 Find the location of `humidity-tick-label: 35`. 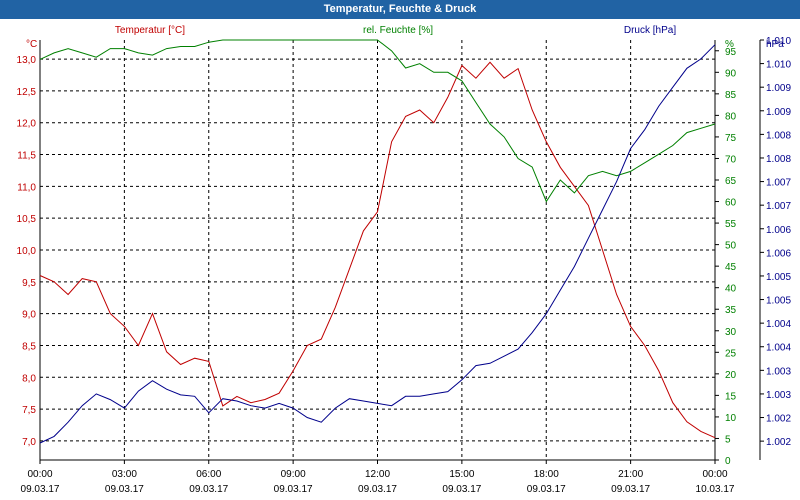

humidity-tick-label: 35 is located at coordinates (731, 310).